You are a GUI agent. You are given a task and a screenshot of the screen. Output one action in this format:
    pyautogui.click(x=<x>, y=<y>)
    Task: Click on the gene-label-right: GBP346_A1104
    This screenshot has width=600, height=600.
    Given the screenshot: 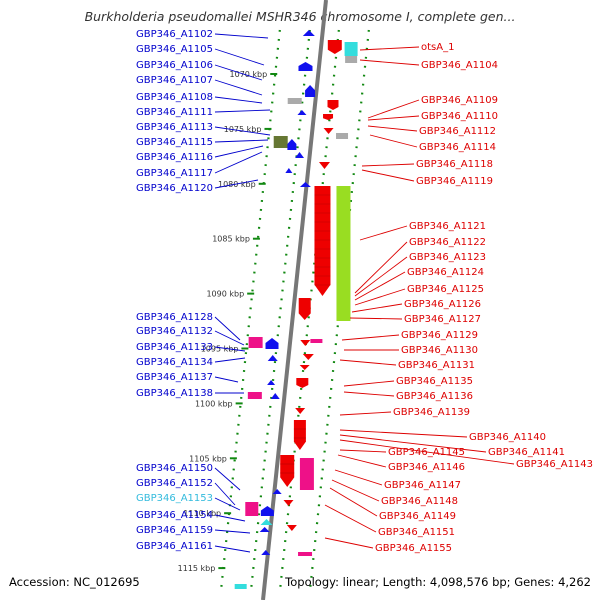 What is the action you would take?
    pyautogui.click(x=459, y=65)
    